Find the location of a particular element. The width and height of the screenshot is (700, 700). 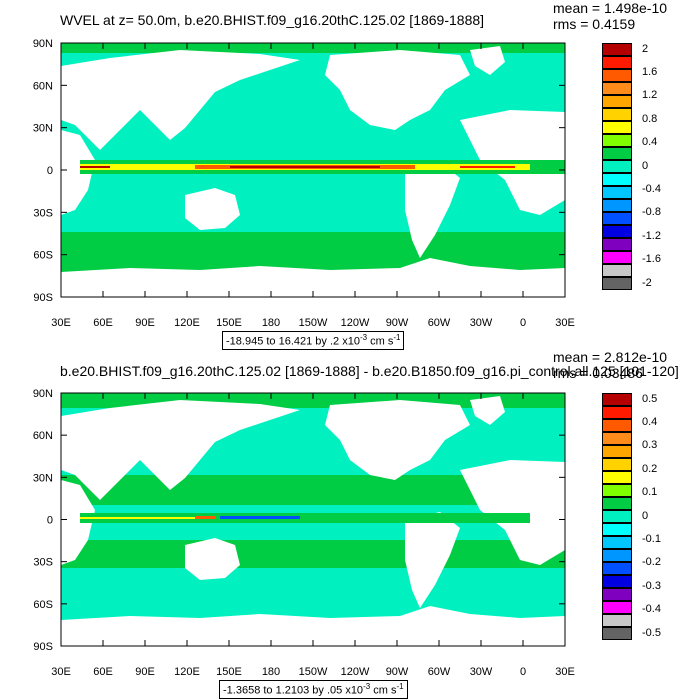

colorbar-label: -1.2 is located at coordinates (651, 235).